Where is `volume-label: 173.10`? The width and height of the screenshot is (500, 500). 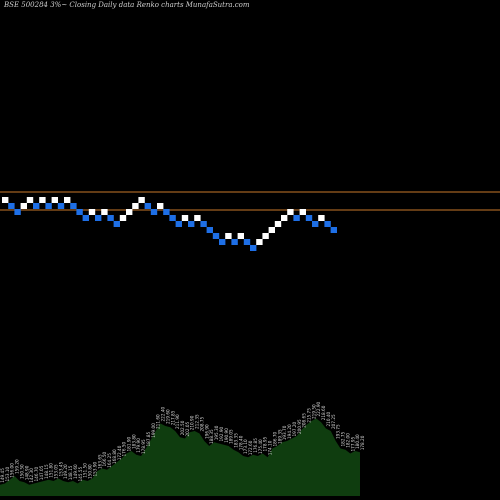
volume-label: 173.10 is located at coordinates (245, 446).